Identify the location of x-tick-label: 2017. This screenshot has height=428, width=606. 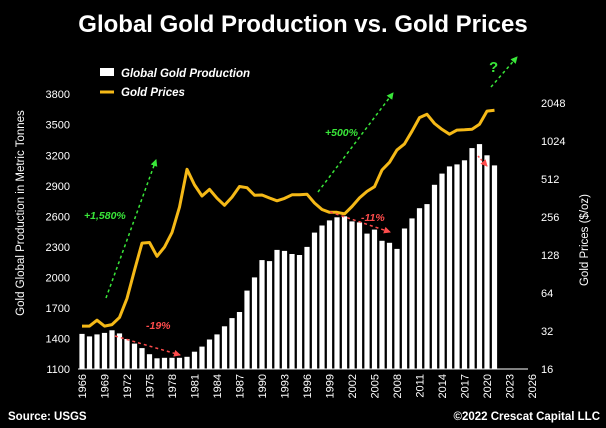
(466, 386).